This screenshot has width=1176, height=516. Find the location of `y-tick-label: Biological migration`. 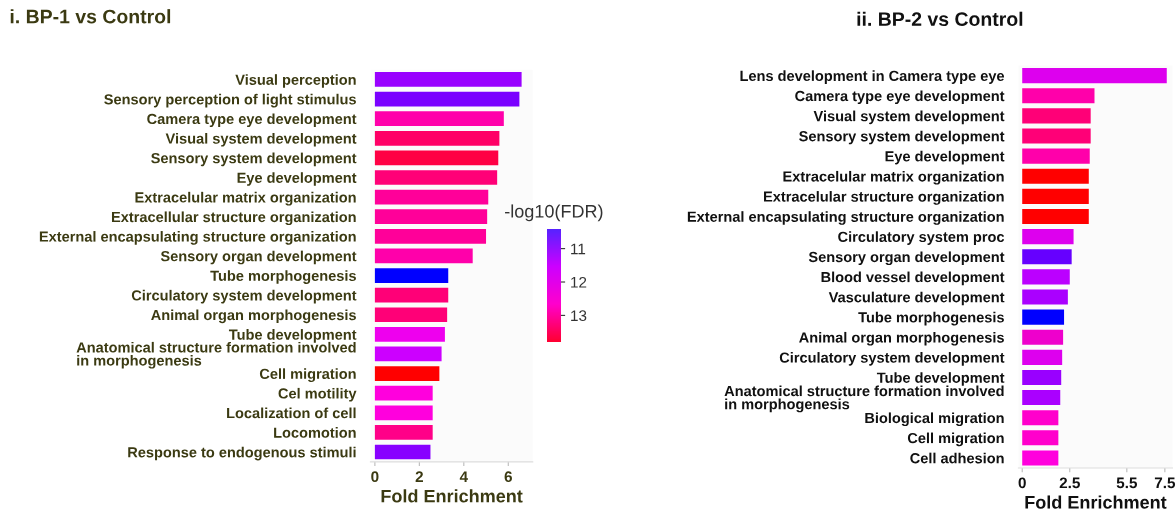

y-tick-label: Biological migration is located at coordinates (934, 419).